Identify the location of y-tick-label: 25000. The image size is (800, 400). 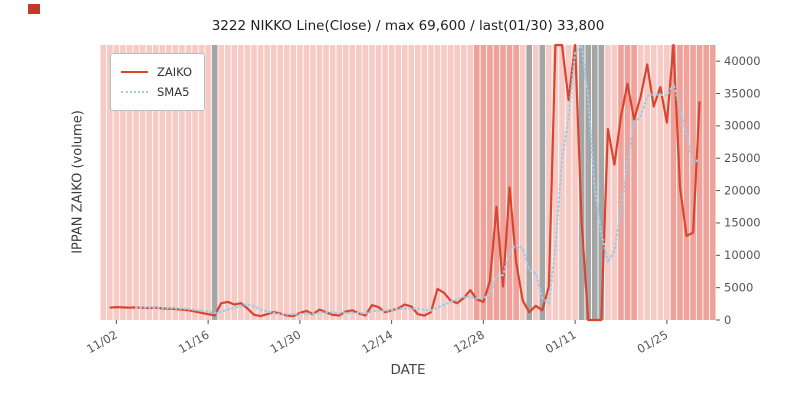
(742, 158).